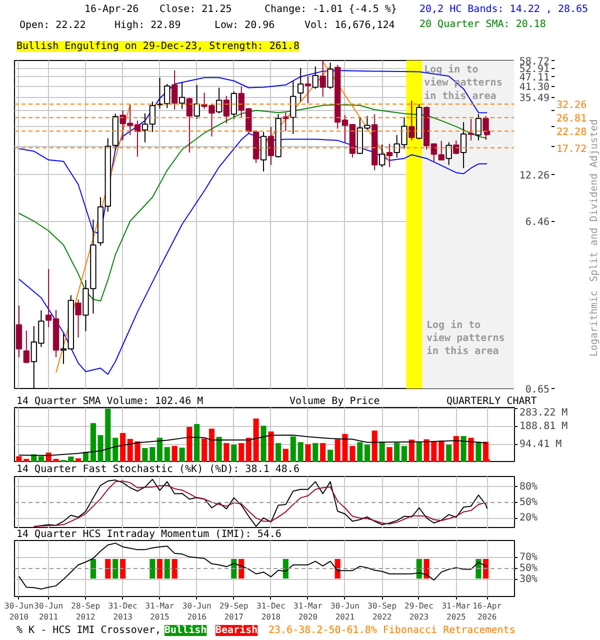  Describe the element at coordinates (419, 612) in the screenshot. I see `x-tick-label: 29-Dec 2023` at that location.